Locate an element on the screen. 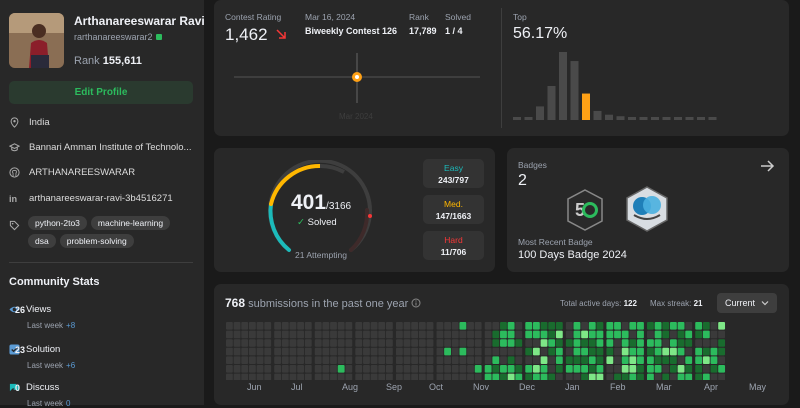 The height and width of the screenshot is (408, 800). easy-box: Easy 243/797 is located at coordinates (453, 173).